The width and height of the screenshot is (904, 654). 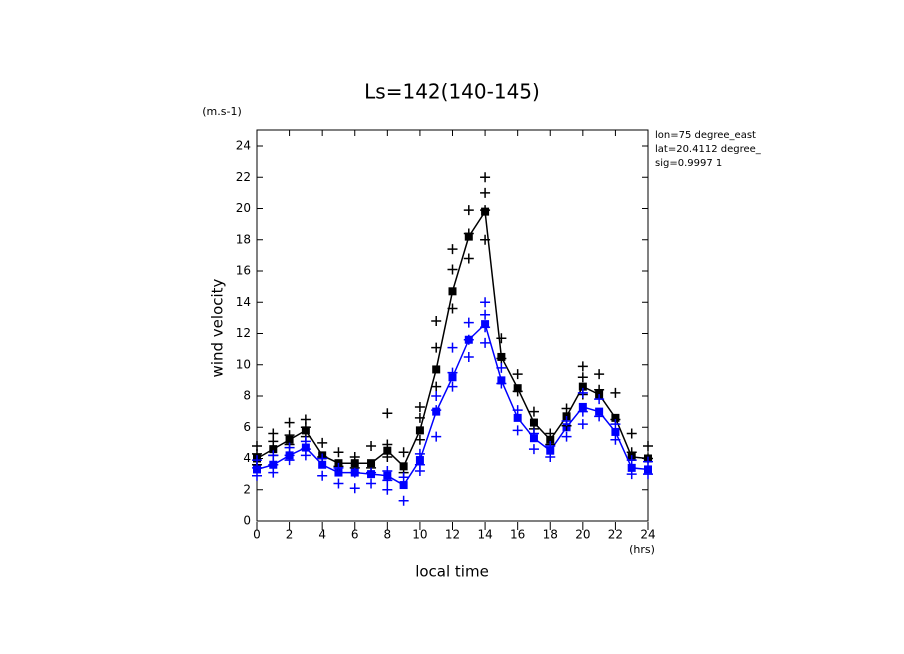 I want to click on y-tick-label: 2, so click(x=247, y=489).